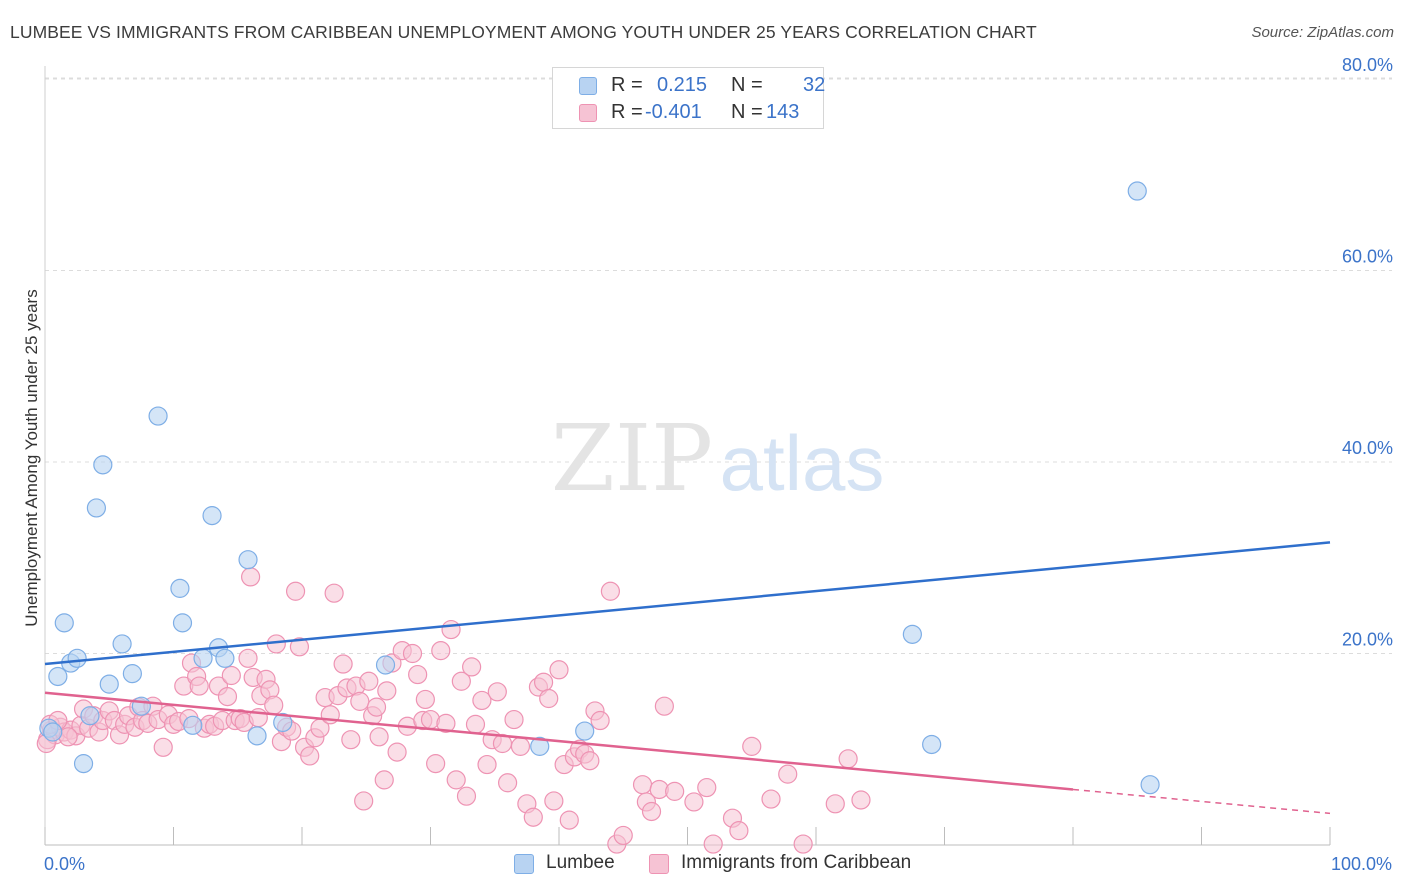 Image resolution: width=1406 pixels, height=892 pixels. Describe the element at coordinates (682, 85) in the screenshot. I see `r-value: 0.215` at that location.